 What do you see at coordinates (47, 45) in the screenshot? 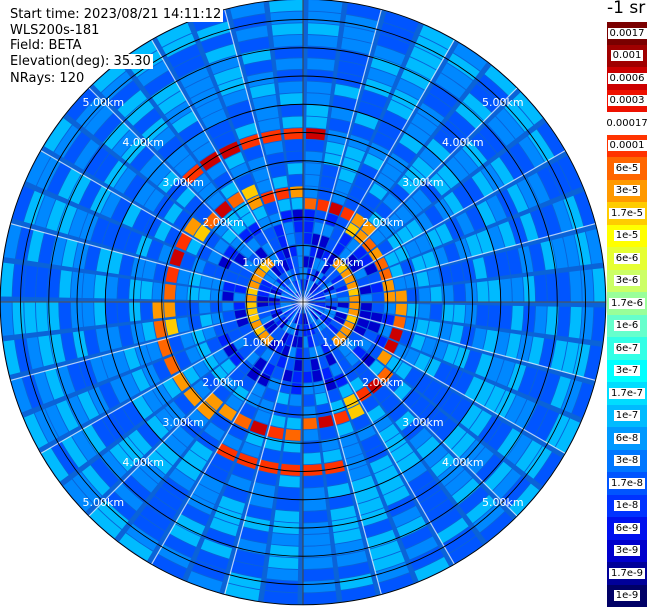
I see `field-label: Field: BETA` at bounding box center [47, 45].